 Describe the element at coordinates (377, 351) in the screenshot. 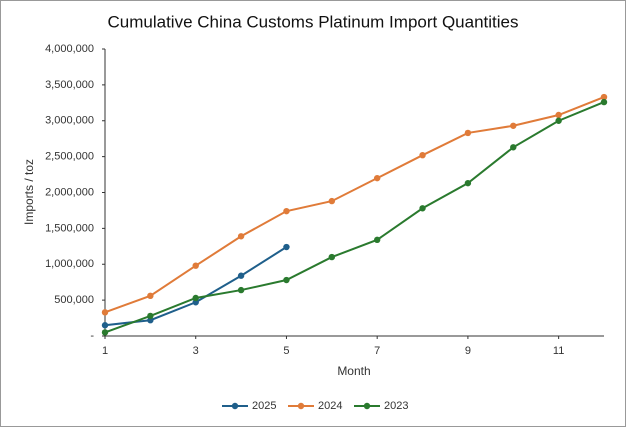

I see `x-tick-label: 7` at that location.